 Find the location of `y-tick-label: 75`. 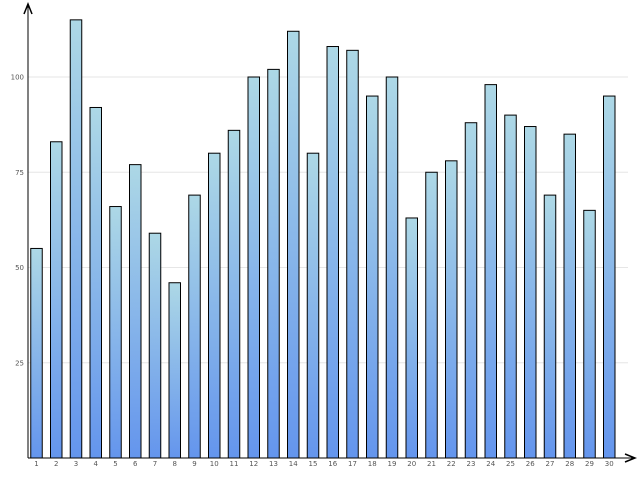

y-tick-label: 75 is located at coordinates (19, 173).